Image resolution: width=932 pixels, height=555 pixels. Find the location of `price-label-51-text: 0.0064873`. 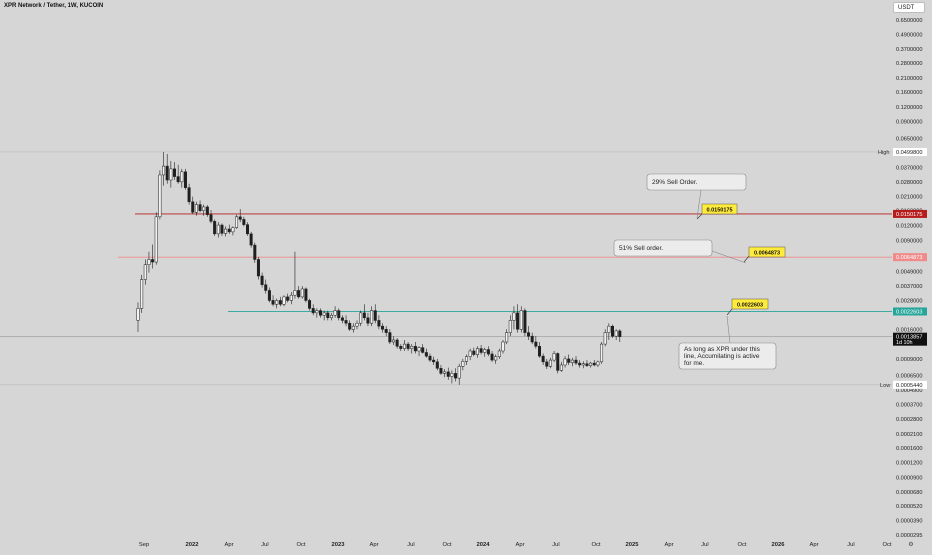

price-label-51-text: 0.0064873 is located at coordinates (767, 253).